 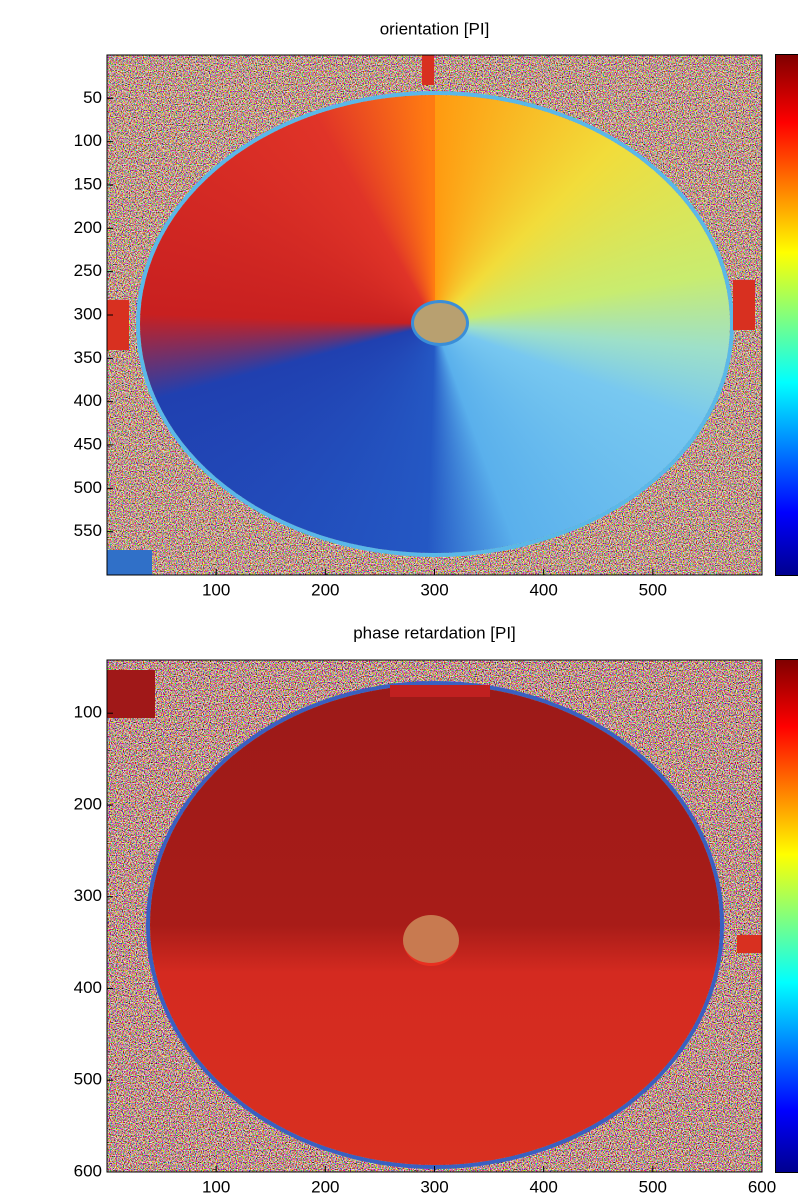 I want to click on y-tick-label: 600, so click(x=88, y=1170).